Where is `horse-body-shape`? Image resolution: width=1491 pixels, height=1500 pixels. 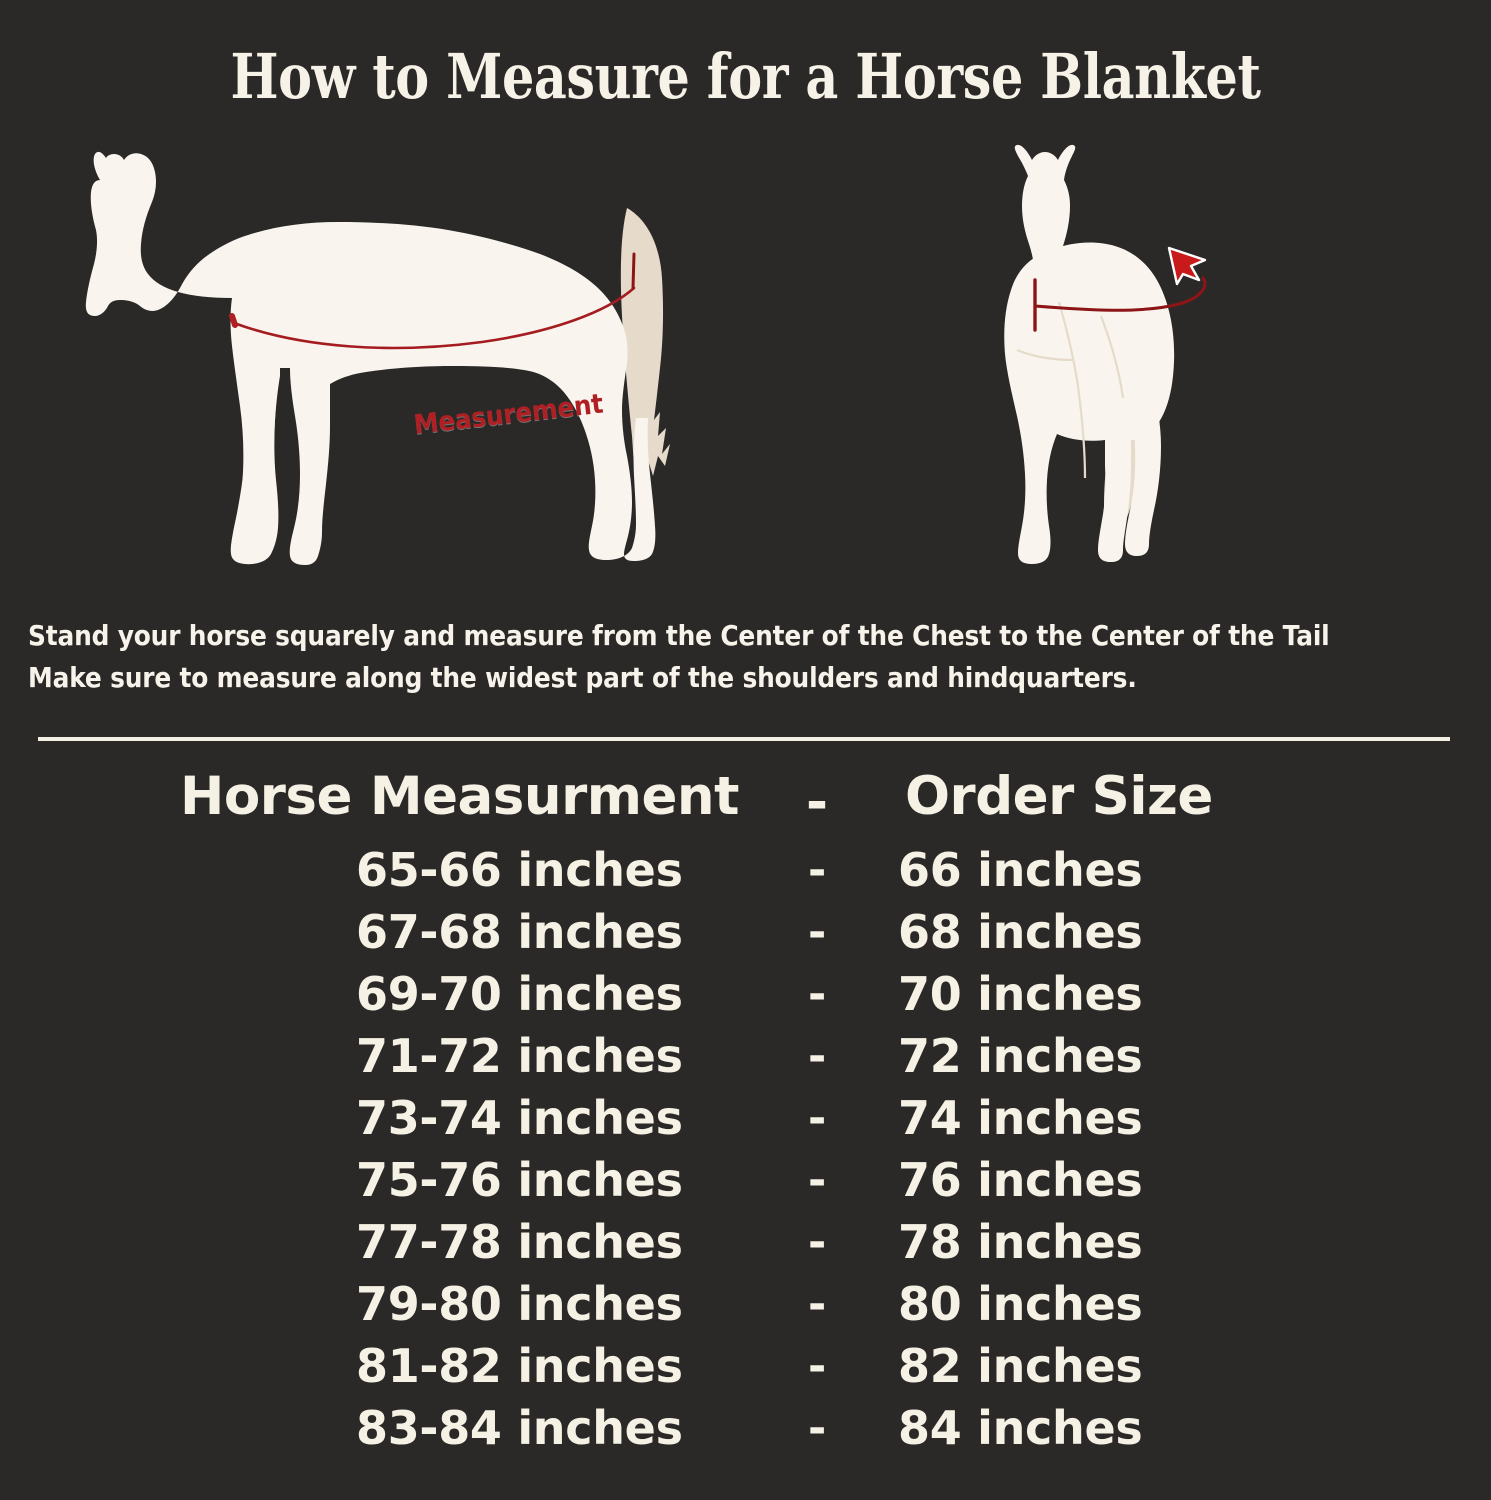 horse-body-shape is located at coordinates (370, 358).